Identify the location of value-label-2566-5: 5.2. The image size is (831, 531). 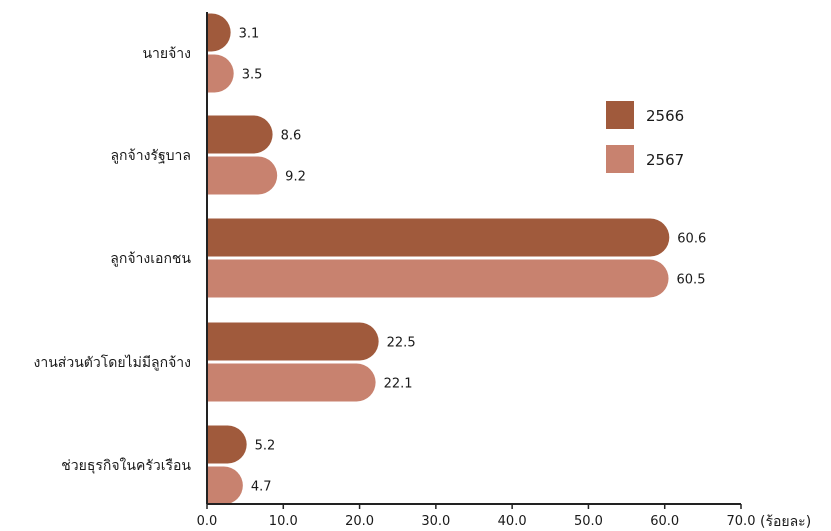
(265, 446).